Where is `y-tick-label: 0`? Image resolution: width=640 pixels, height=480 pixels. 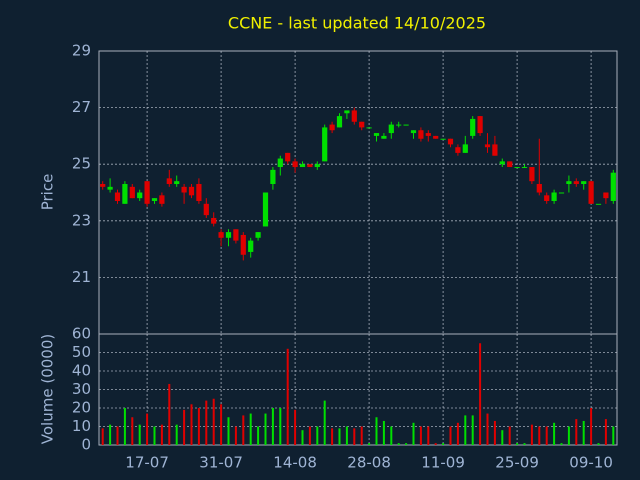 y-tick-label: 0 is located at coordinates (86, 445).